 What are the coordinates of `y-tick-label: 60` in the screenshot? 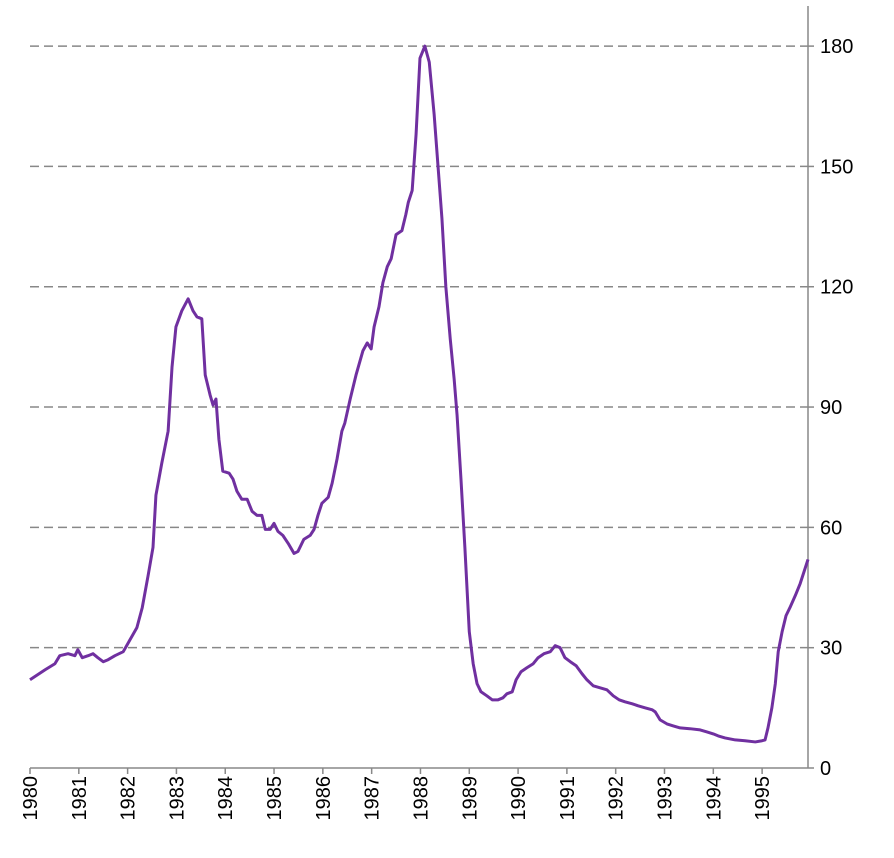 It's located at (831, 528).